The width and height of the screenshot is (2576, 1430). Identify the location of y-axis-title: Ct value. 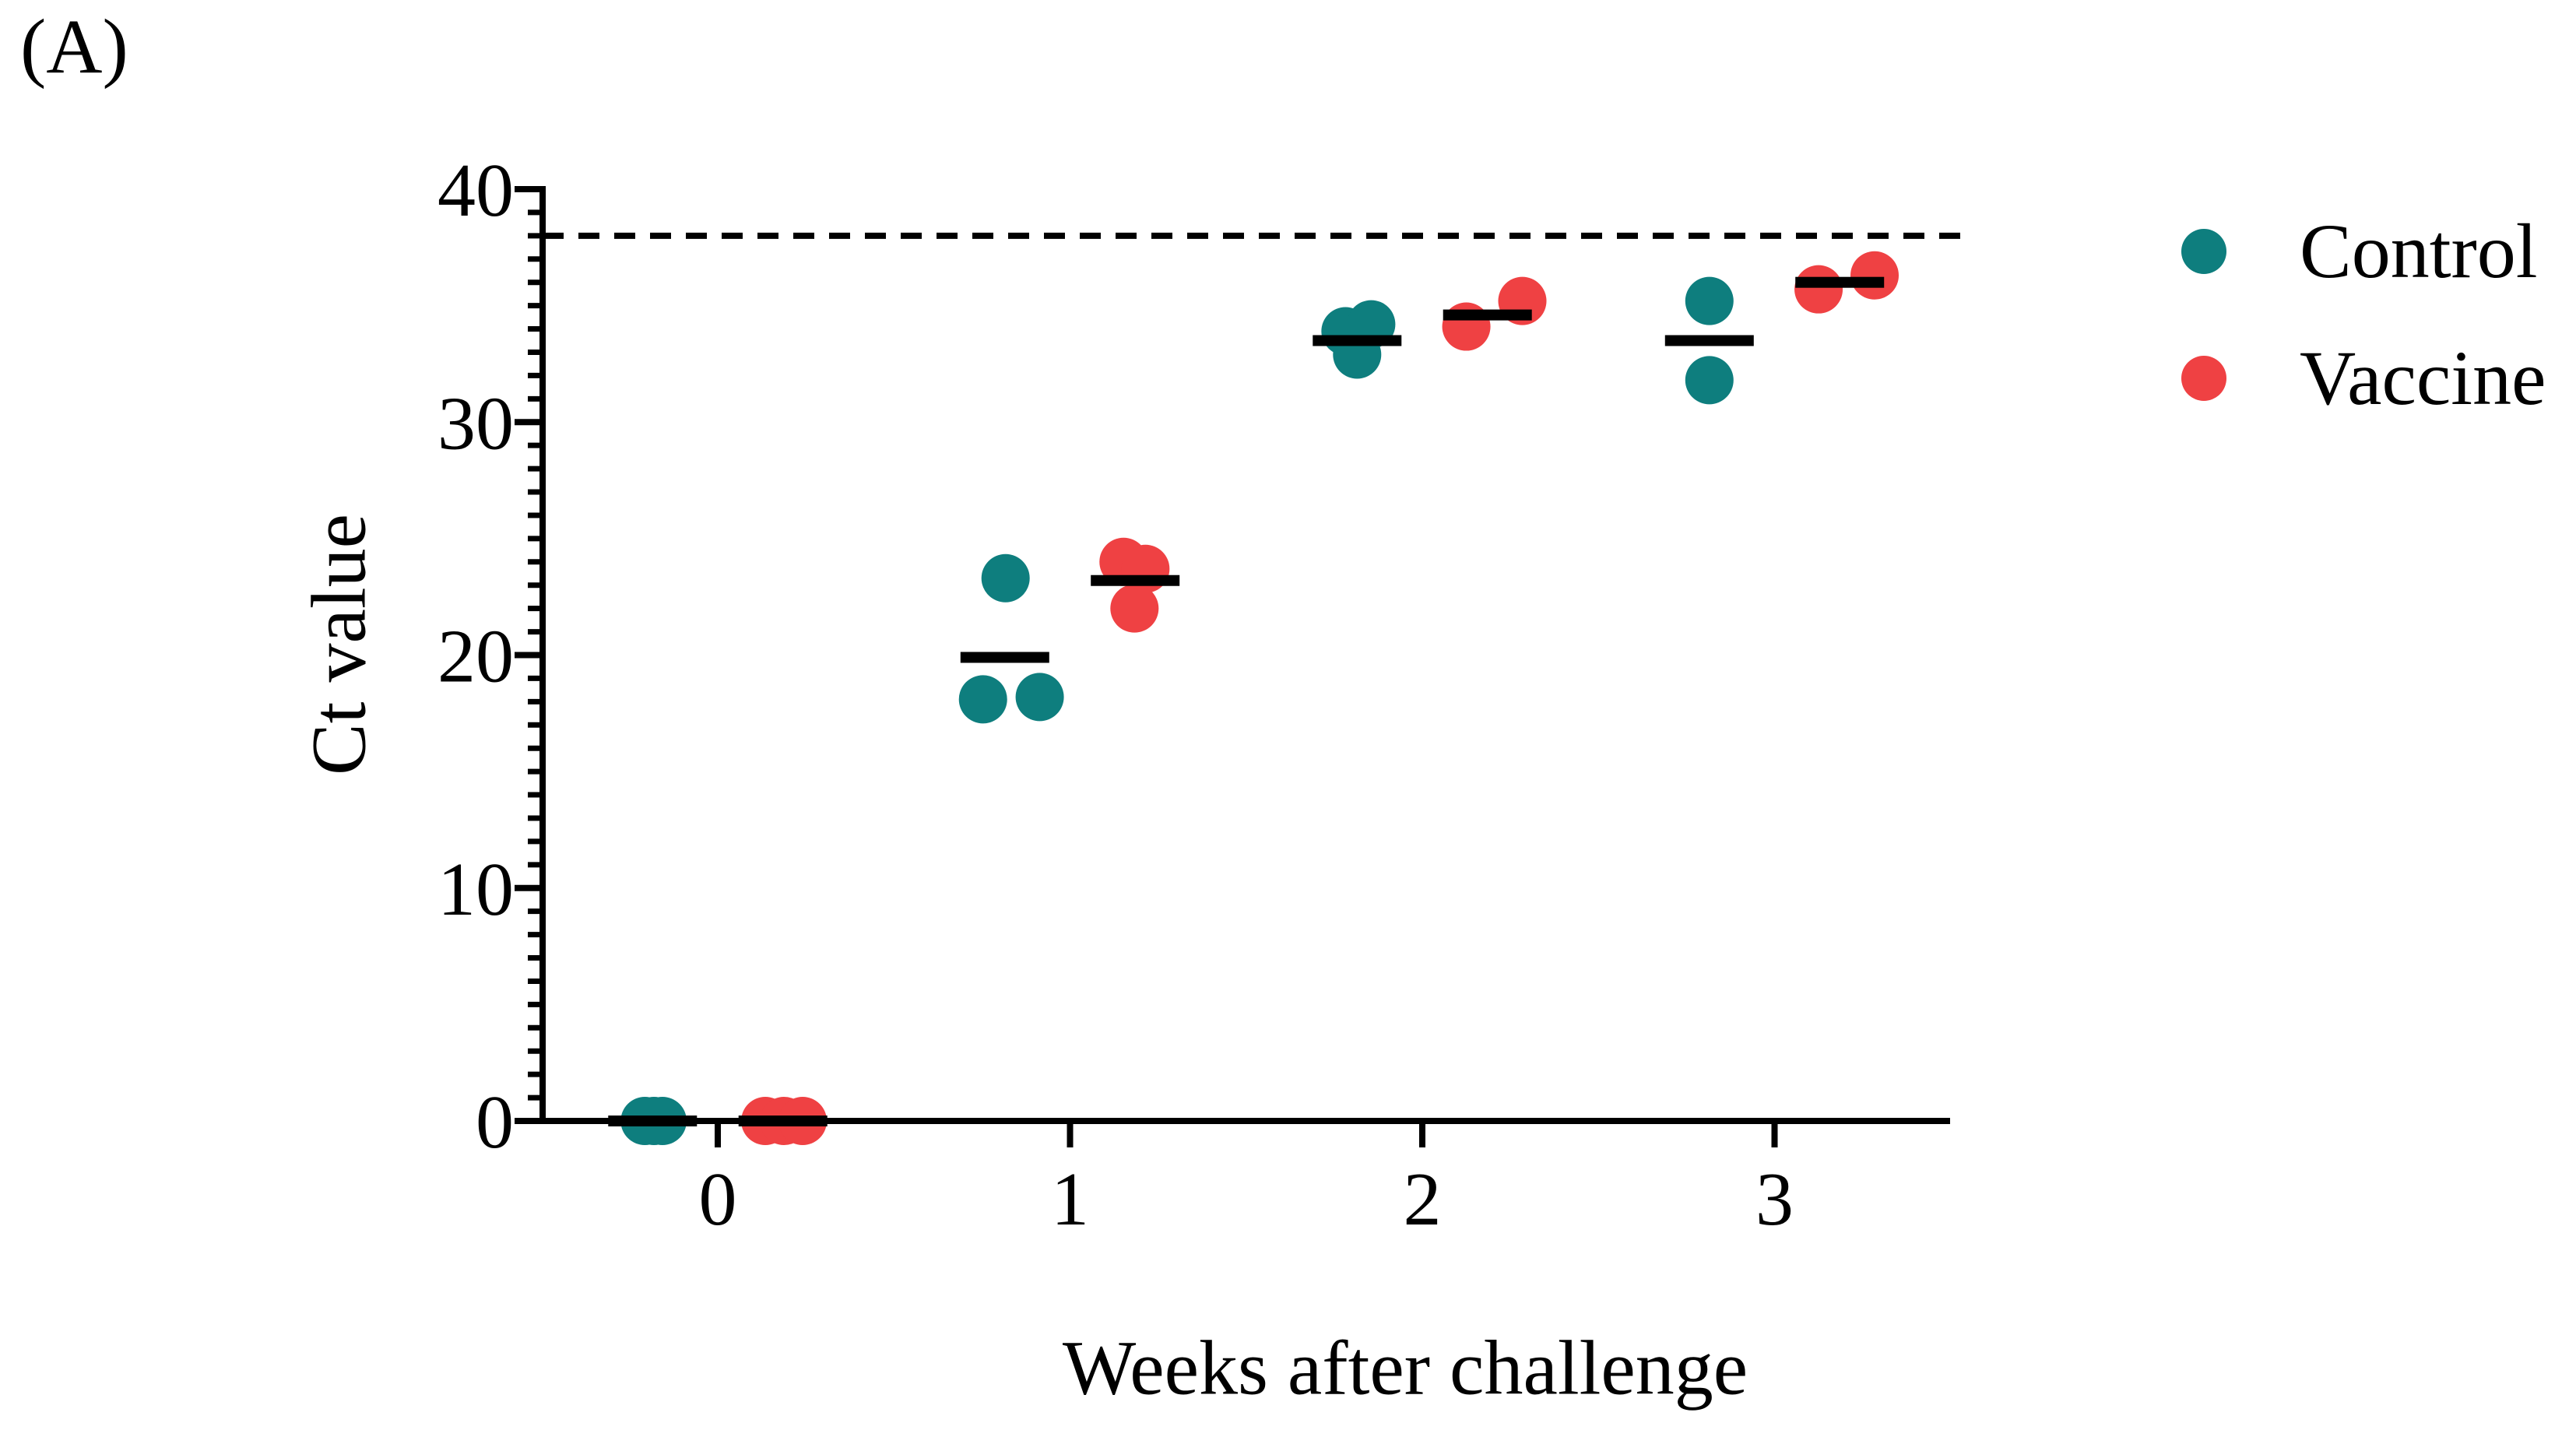
(339, 645).